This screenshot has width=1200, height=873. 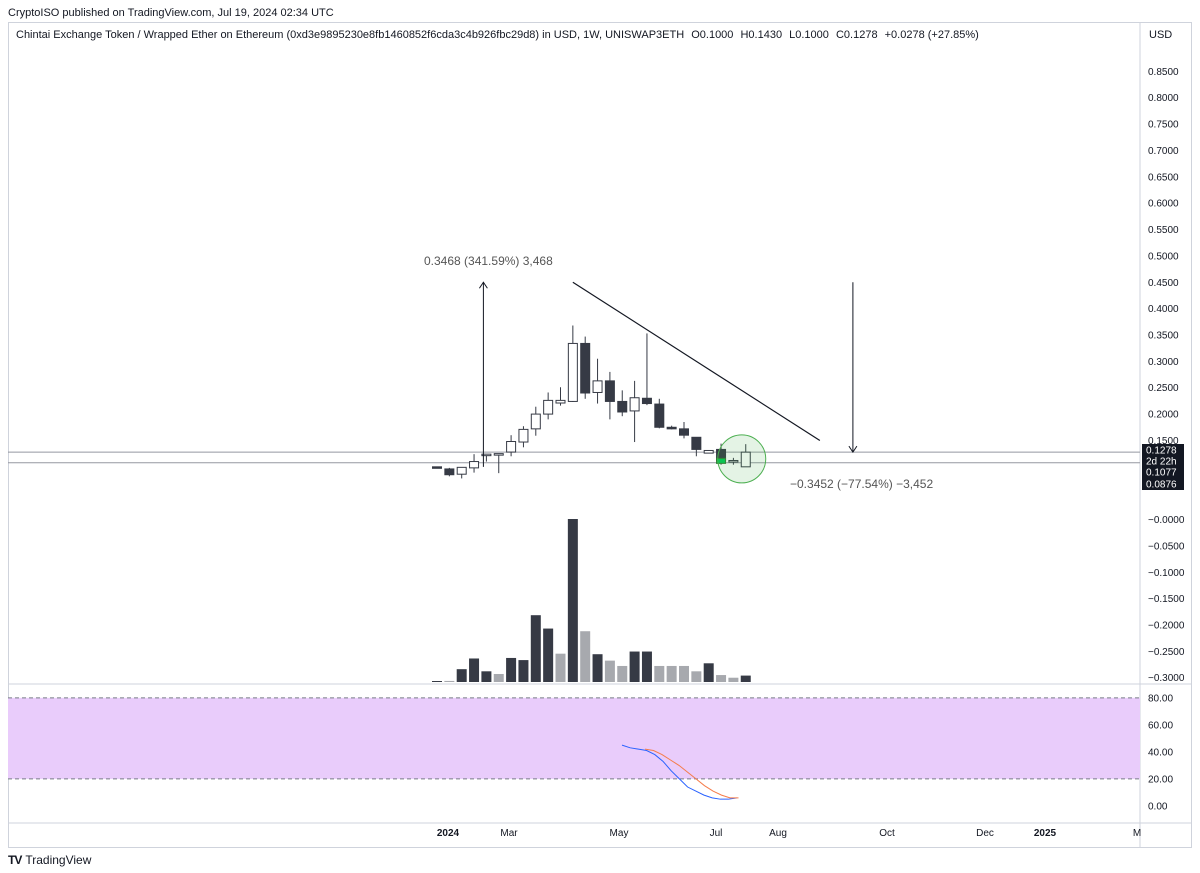 I want to click on price-tick-label: 0.2500, so click(x=1163, y=388).